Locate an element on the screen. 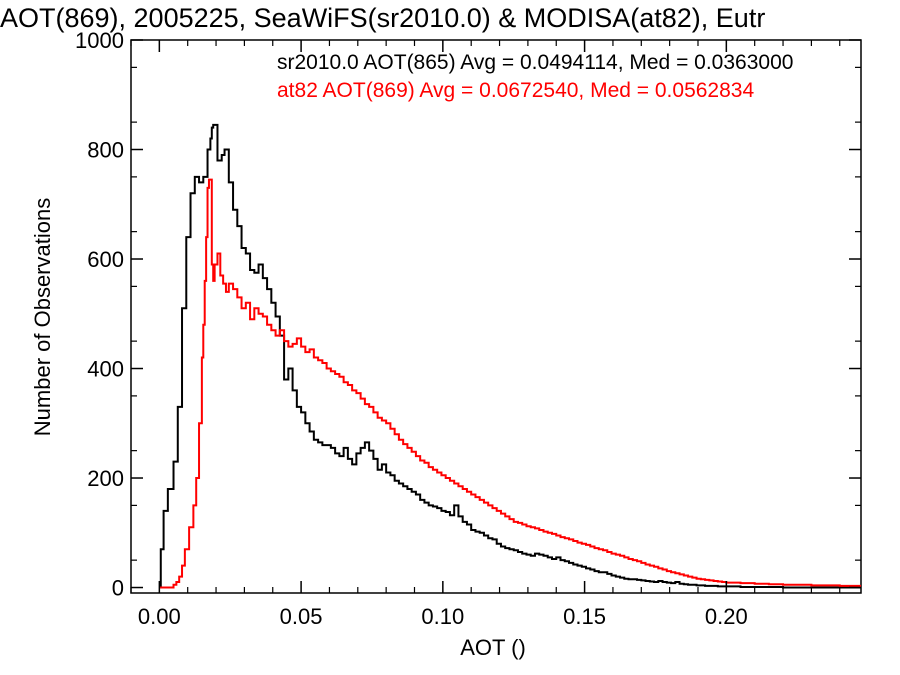  x-tick-label: 0.05 is located at coordinates (301, 616).